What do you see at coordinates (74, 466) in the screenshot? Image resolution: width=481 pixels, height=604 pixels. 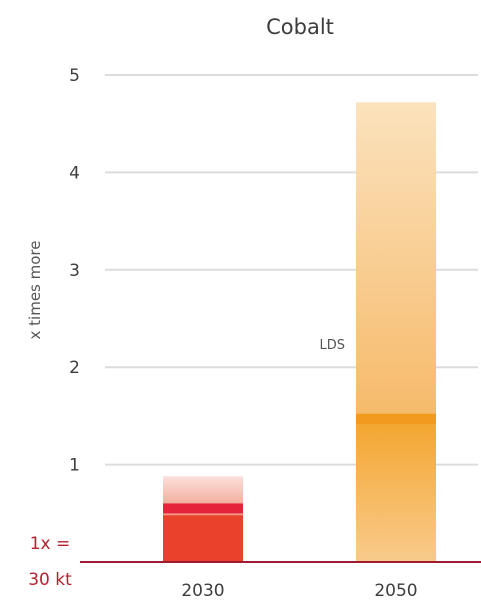 I see `y-tick-label: 1` at bounding box center [74, 466].